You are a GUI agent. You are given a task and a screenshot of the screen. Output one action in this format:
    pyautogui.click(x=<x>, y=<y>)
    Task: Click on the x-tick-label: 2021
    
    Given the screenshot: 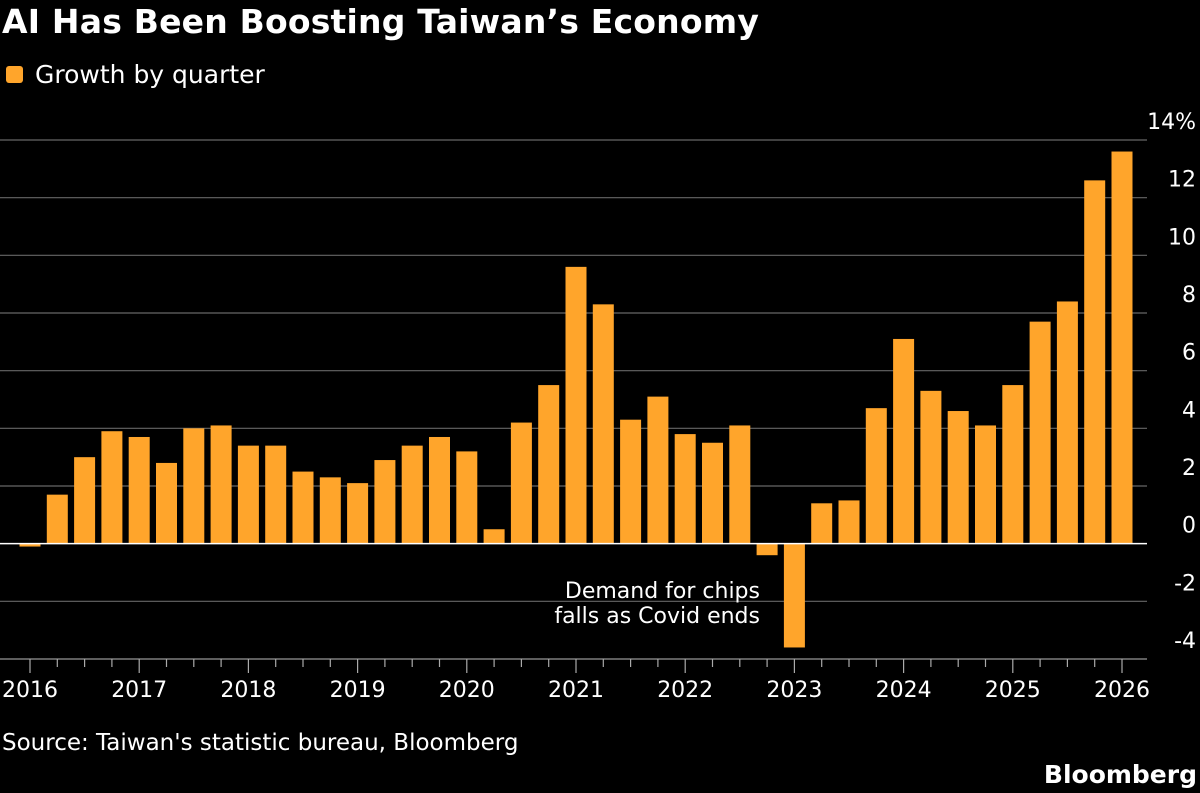 What is the action you would take?
    pyautogui.click(x=576, y=690)
    